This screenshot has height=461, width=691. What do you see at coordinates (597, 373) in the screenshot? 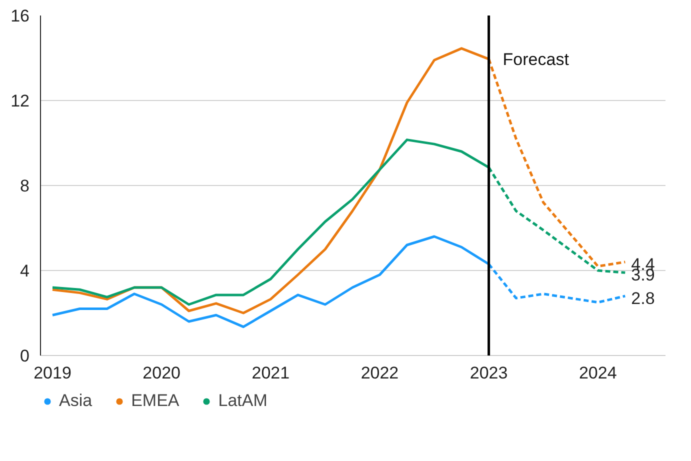
I see `x-tick-label: 2024` at bounding box center [597, 373].